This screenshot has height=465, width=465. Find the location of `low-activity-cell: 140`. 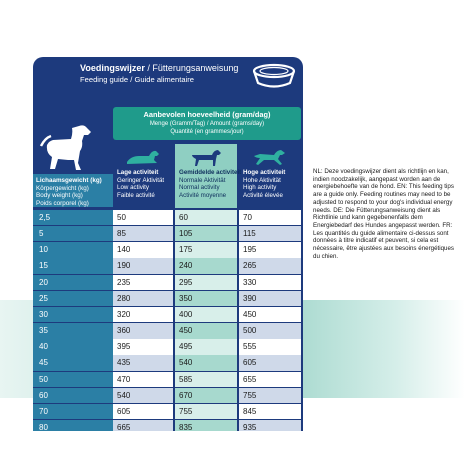

low-activity-cell: 140 is located at coordinates (143, 250).